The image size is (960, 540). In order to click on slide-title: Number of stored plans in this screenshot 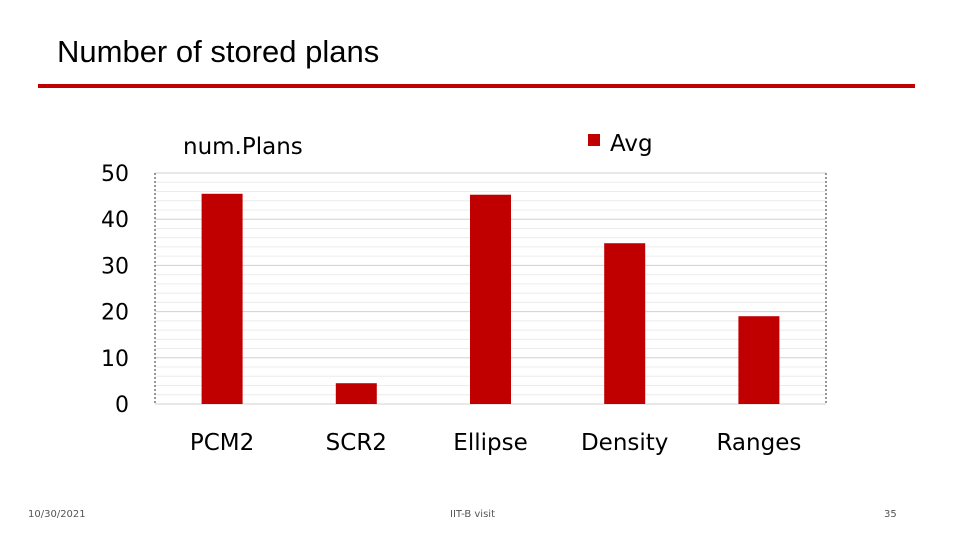, I will do `click(218, 51)`.